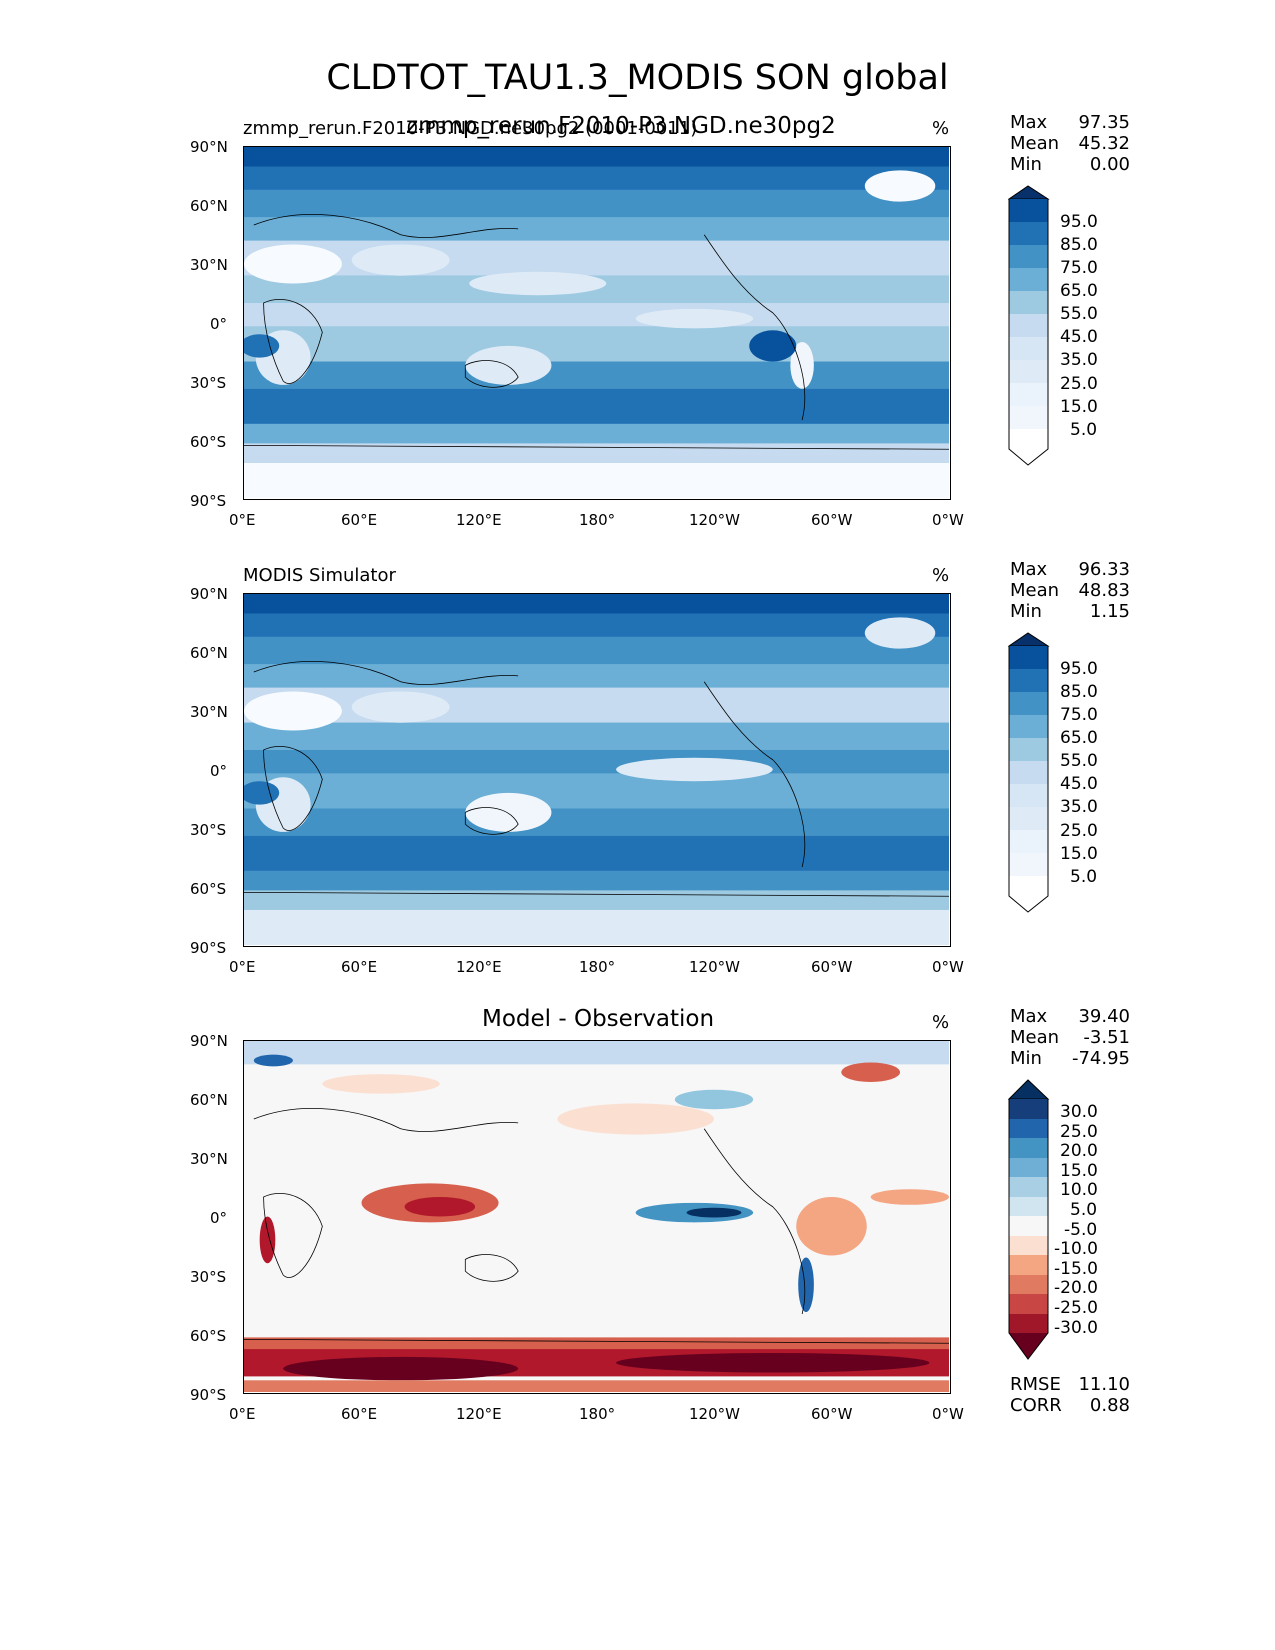 The image size is (1275, 1650). I want to click on colorbar-tick-label: 20.0, so click(1079, 1151).